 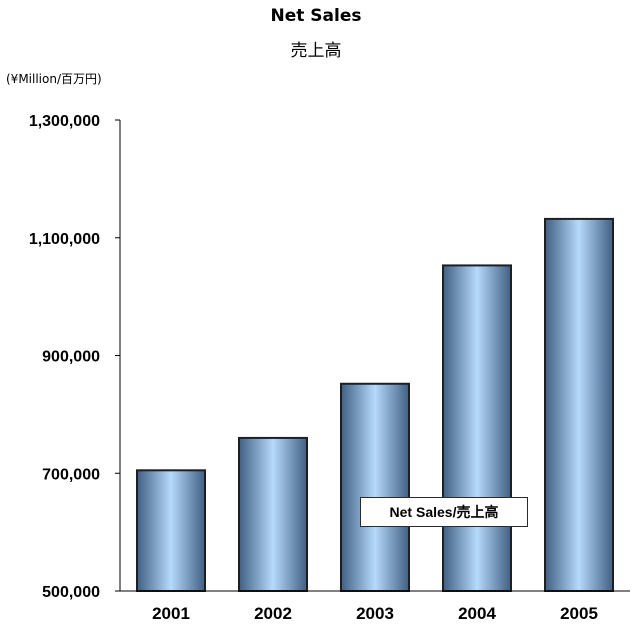 What do you see at coordinates (64, 239) in the screenshot?
I see `y-tick-label: 1,100,000` at bounding box center [64, 239].